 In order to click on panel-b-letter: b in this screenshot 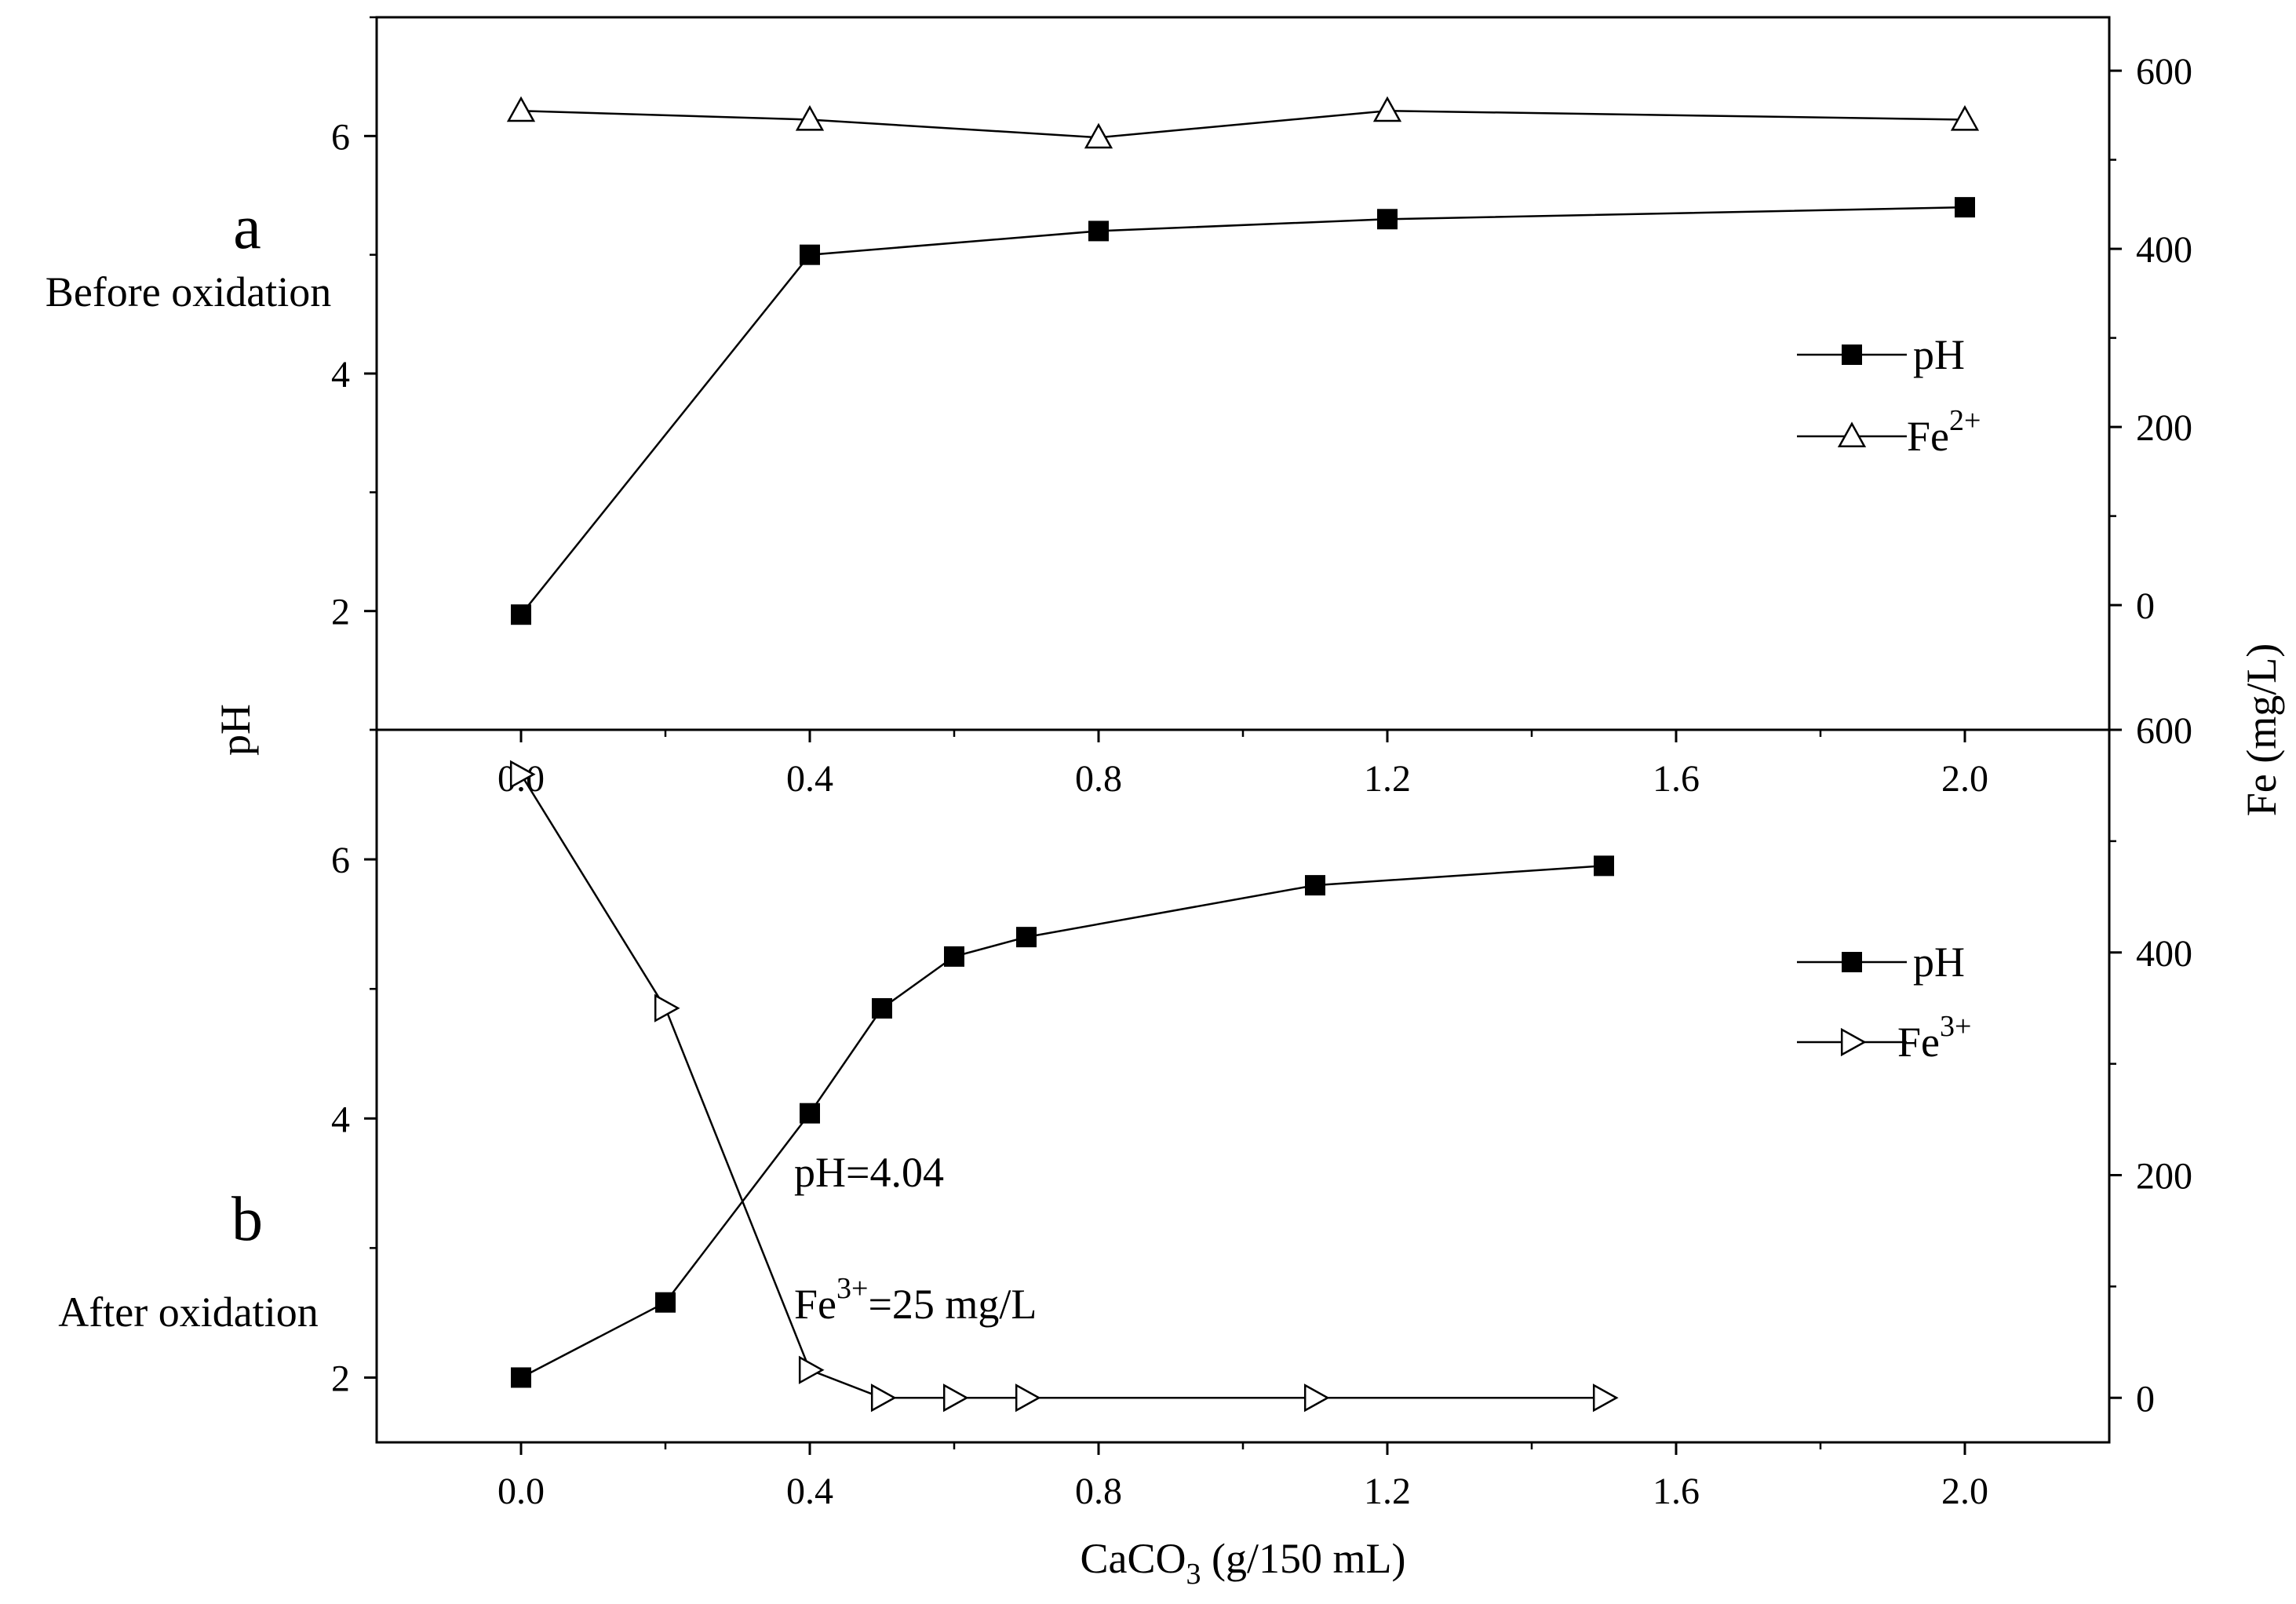, I will do `click(247, 1219)`.